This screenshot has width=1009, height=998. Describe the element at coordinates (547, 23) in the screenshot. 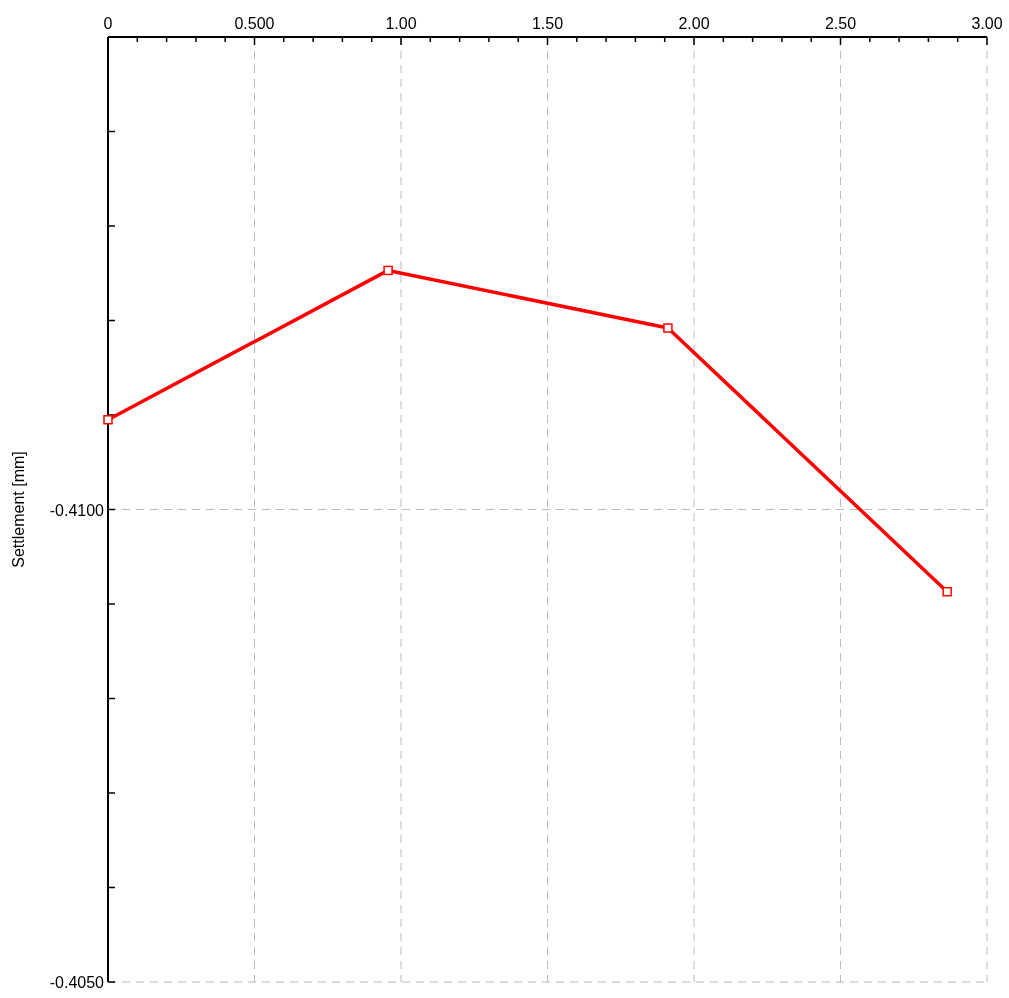

I see `x-tick-label: 1.50` at that location.